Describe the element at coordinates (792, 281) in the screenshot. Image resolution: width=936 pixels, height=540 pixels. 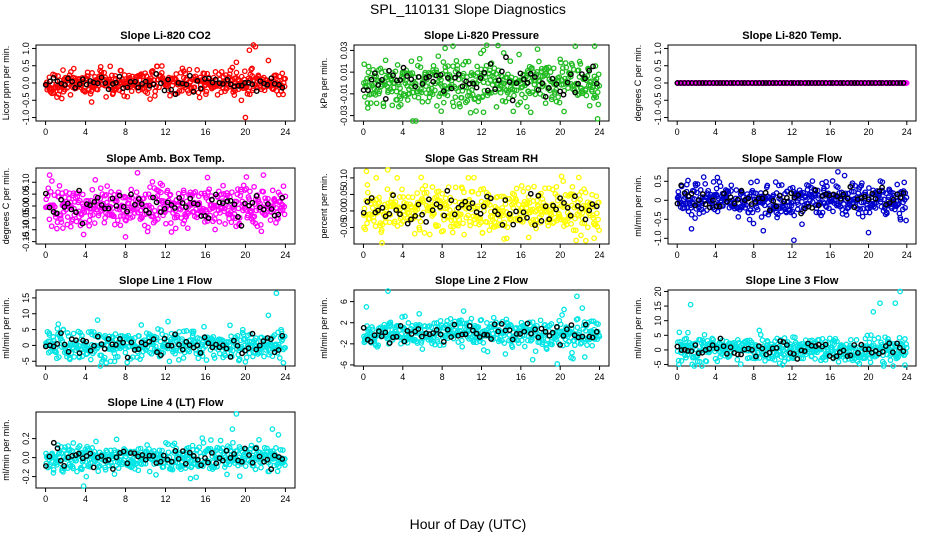
I see `panel-title: Slope Line 3 Flow` at that location.